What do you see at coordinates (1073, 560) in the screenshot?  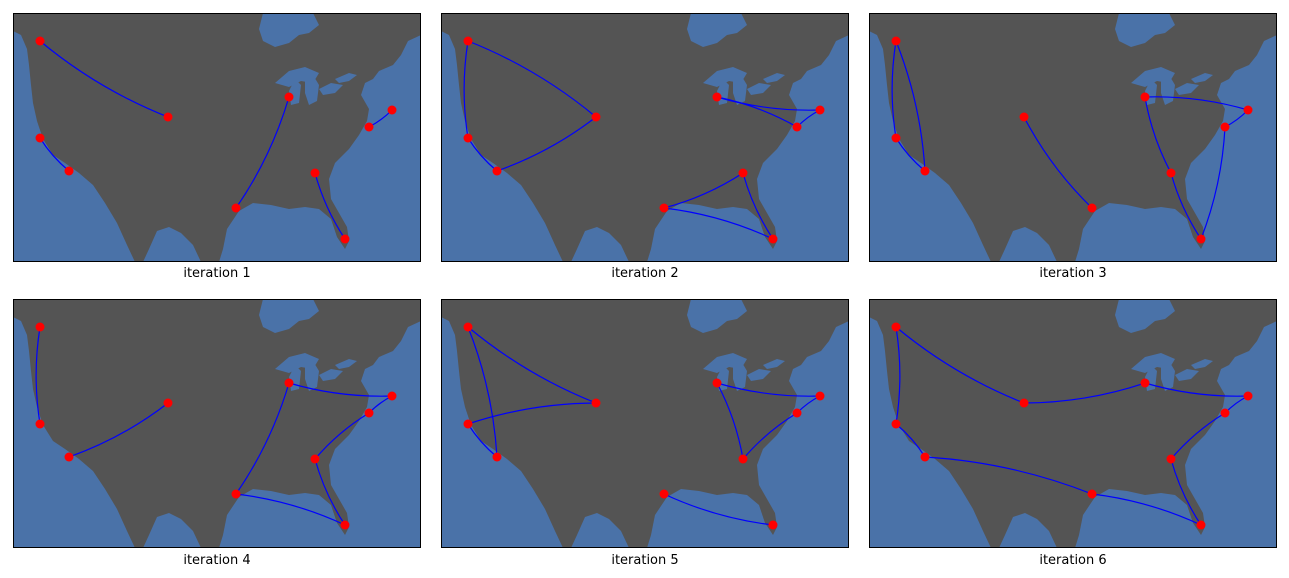 I see `panel-caption-6: iteration 6` at bounding box center [1073, 560].